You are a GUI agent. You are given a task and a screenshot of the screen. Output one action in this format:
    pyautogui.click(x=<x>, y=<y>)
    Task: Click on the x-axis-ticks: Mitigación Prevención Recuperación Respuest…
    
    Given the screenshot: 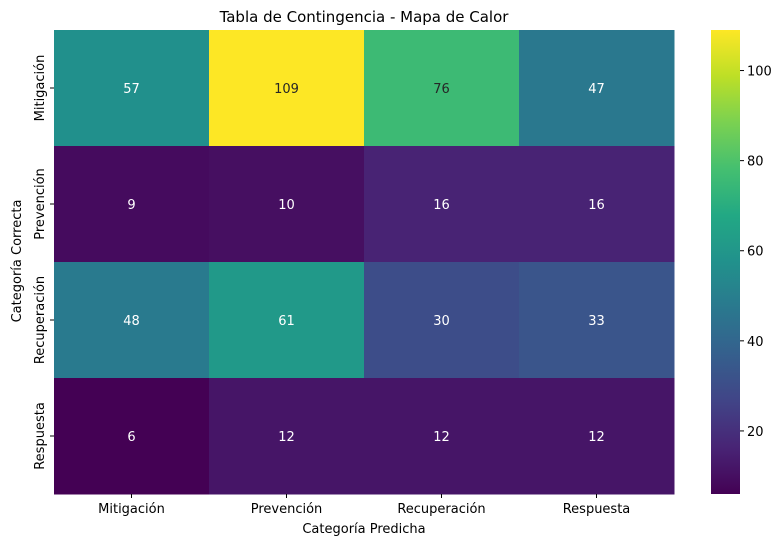 What is the action you would take?
    pyautogui.click(x=364, y=505)
    